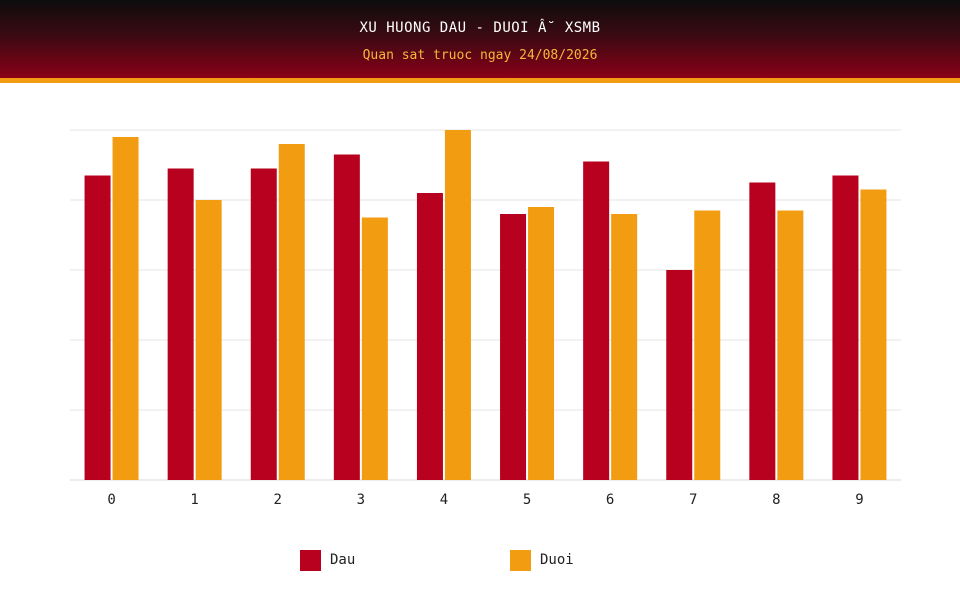 The height and width of the screenshot is (610, 960). I want to click on x-tick-label: 3, so click(361, 500).